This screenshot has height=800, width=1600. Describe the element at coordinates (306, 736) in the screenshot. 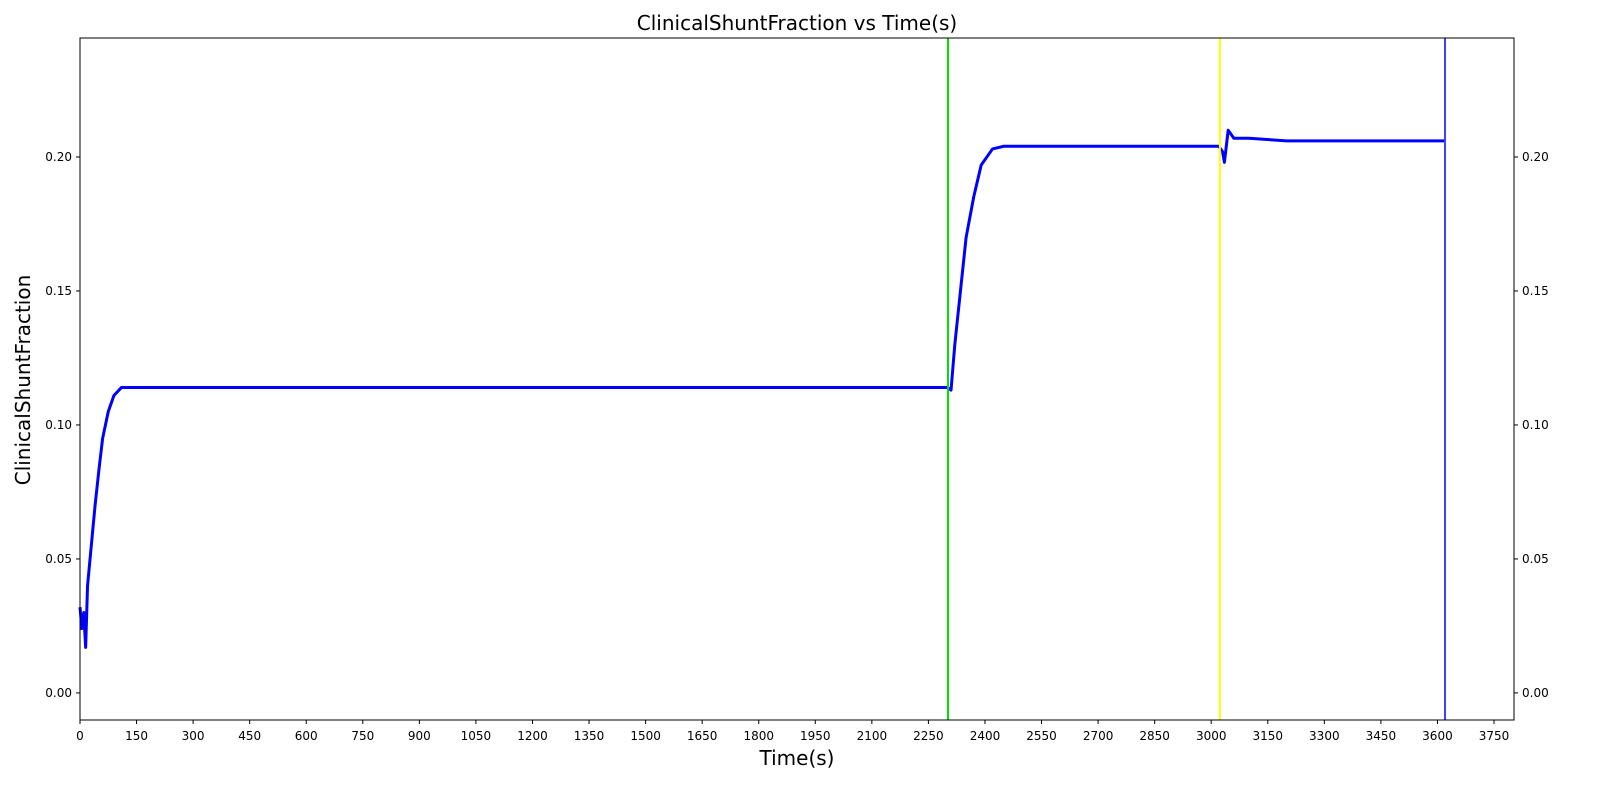

I see `x-tick-label: 600` at that location.